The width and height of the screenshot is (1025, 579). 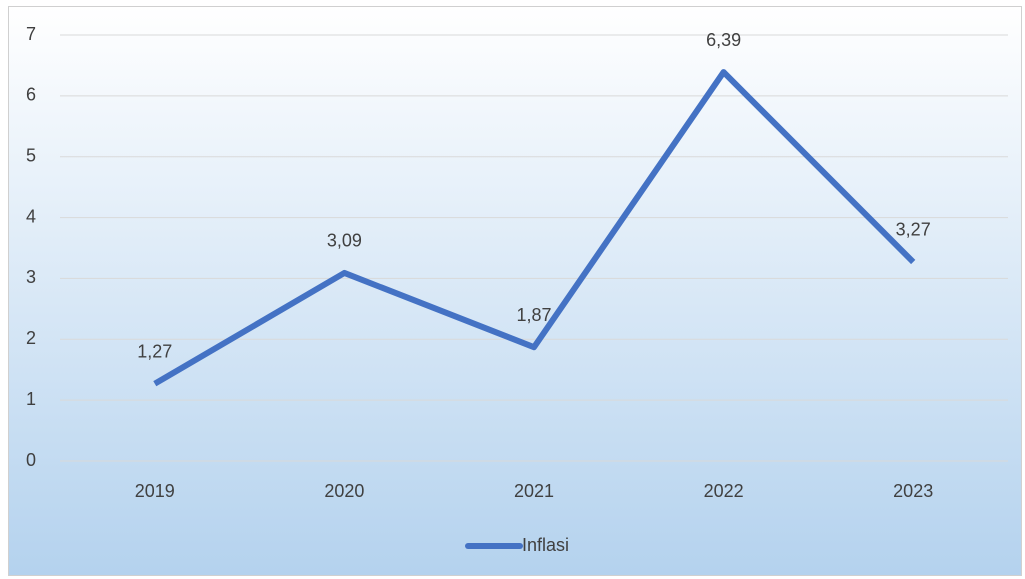 I want to click on legend-label: Inflasi, so click(x=545, y=545).